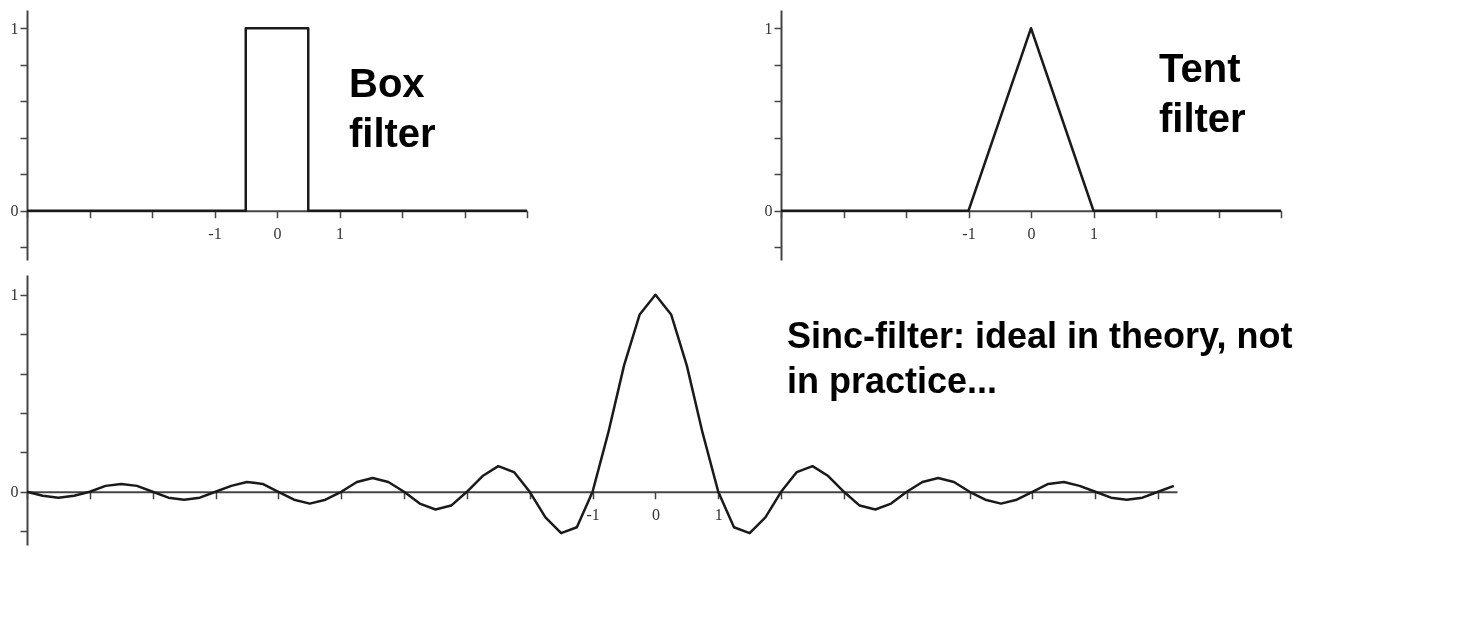 The width and height of the screenshot is (1481, 620). Describe the element at coordinates (1202, 93) in the screenshot. I see `annotation: Tent filter` at that location.